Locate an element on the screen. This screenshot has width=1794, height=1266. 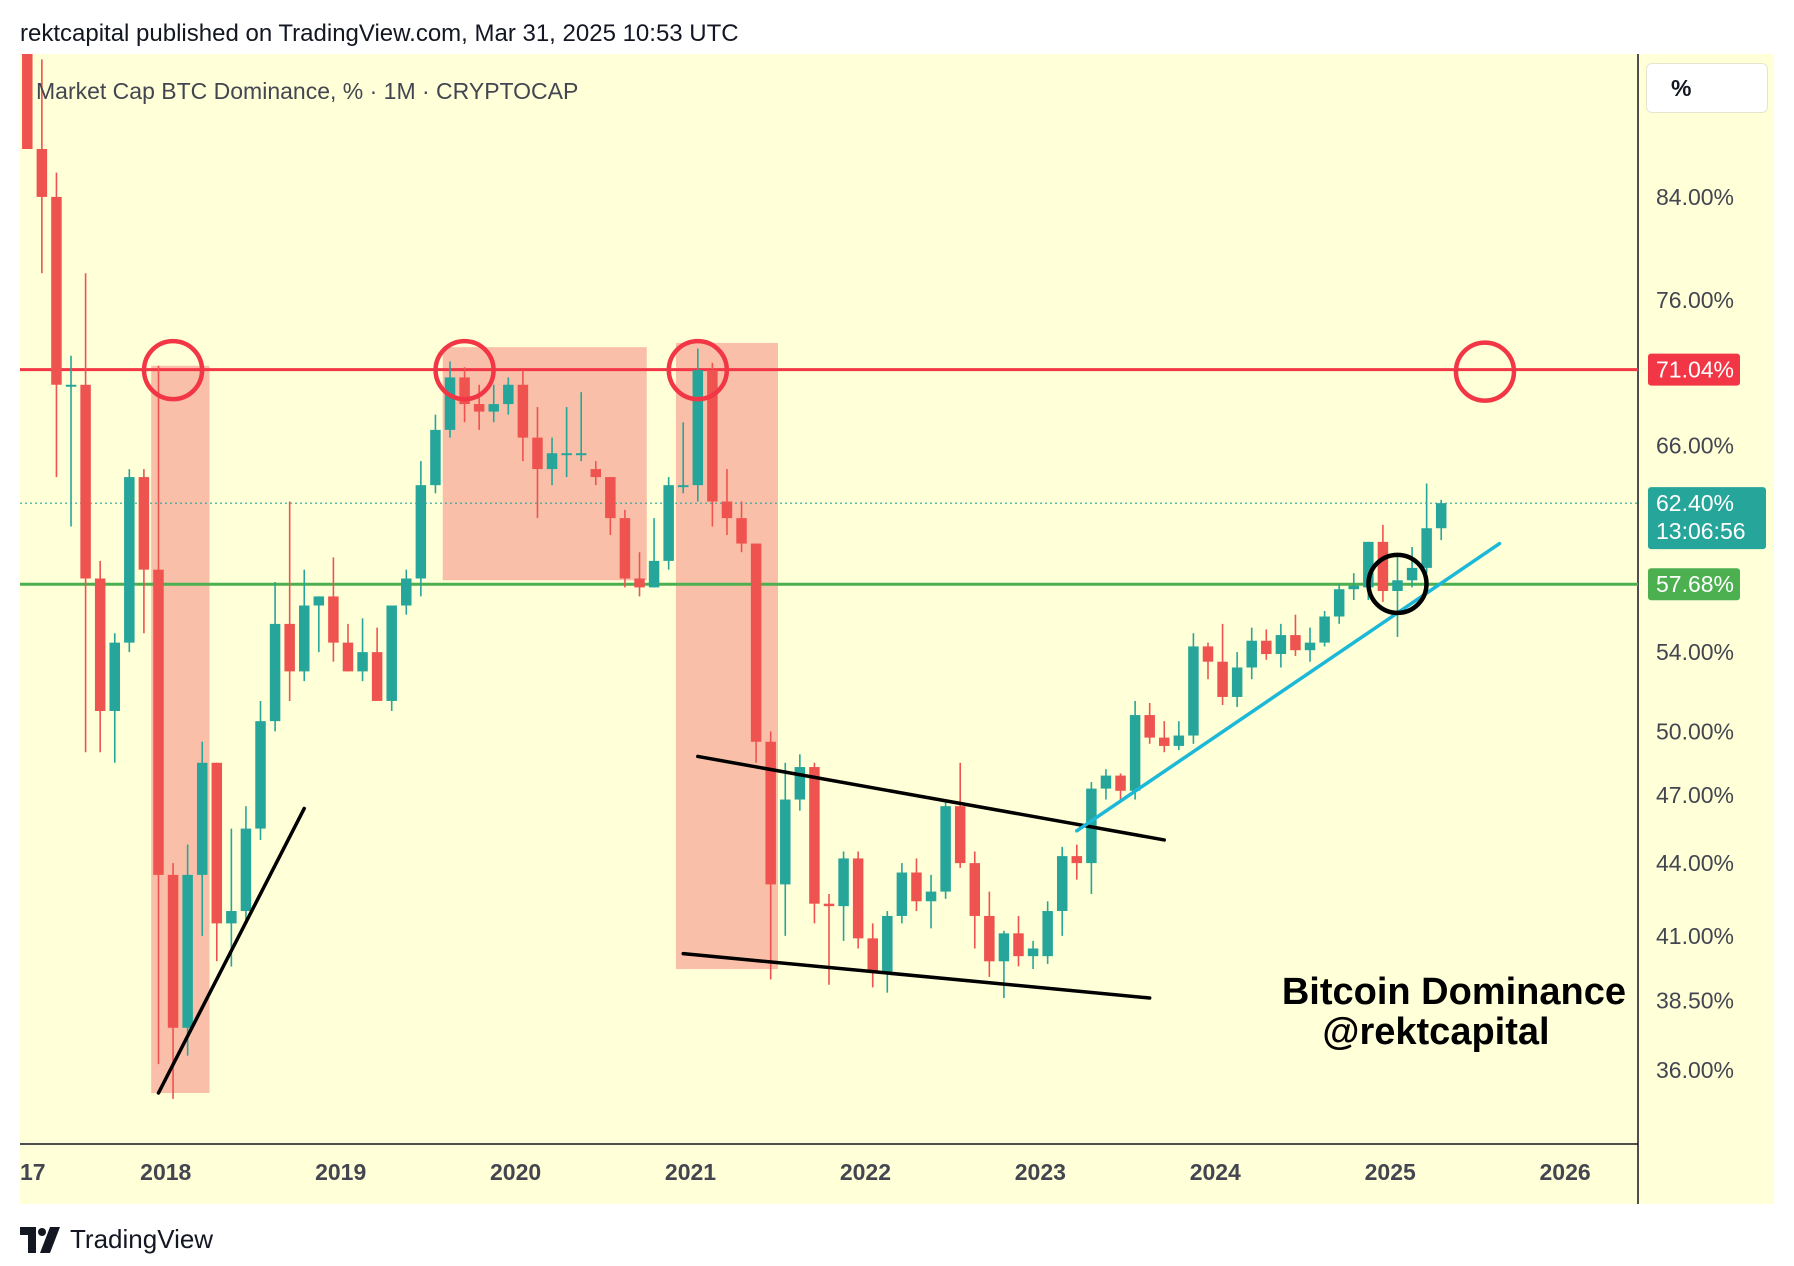
retest-circle is located at coordinates (1397, 584).